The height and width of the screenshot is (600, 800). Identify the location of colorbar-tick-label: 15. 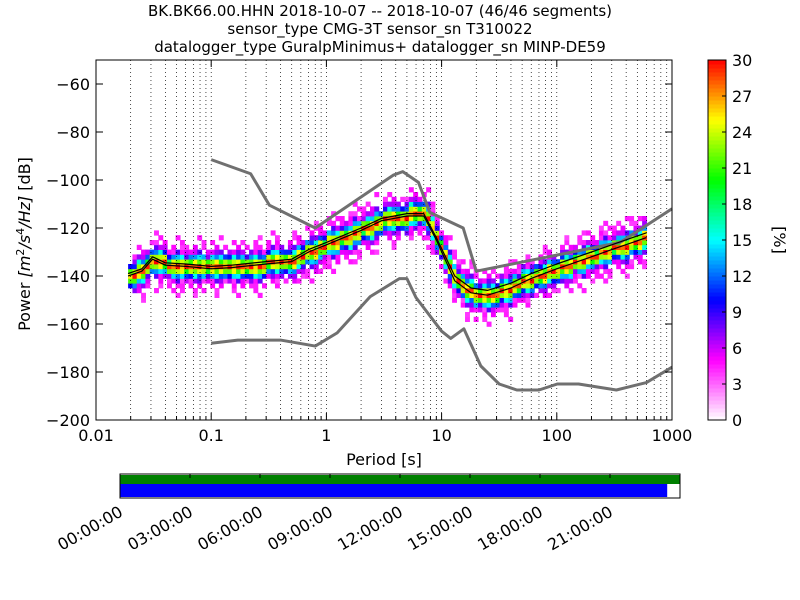
(742, 240).